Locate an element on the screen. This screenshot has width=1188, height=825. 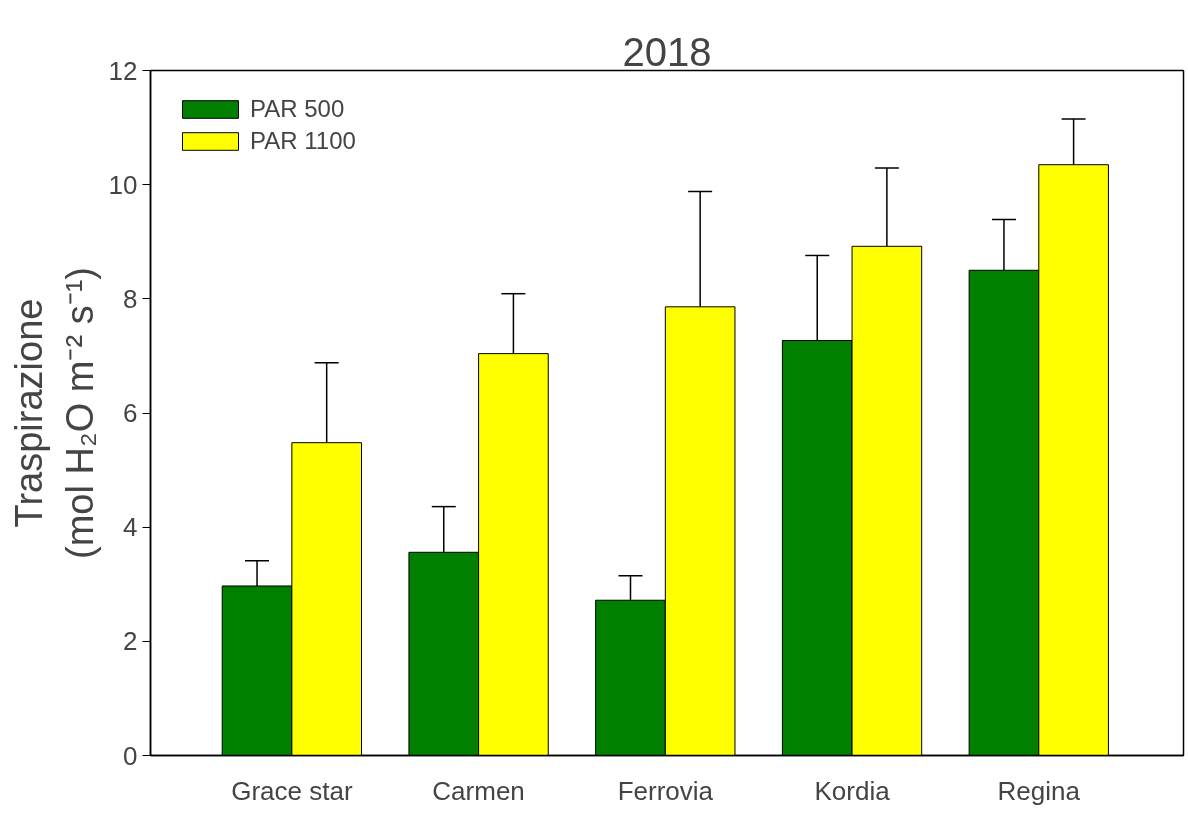
legend-label: PAR 500 is located at coordinates (297, 109).